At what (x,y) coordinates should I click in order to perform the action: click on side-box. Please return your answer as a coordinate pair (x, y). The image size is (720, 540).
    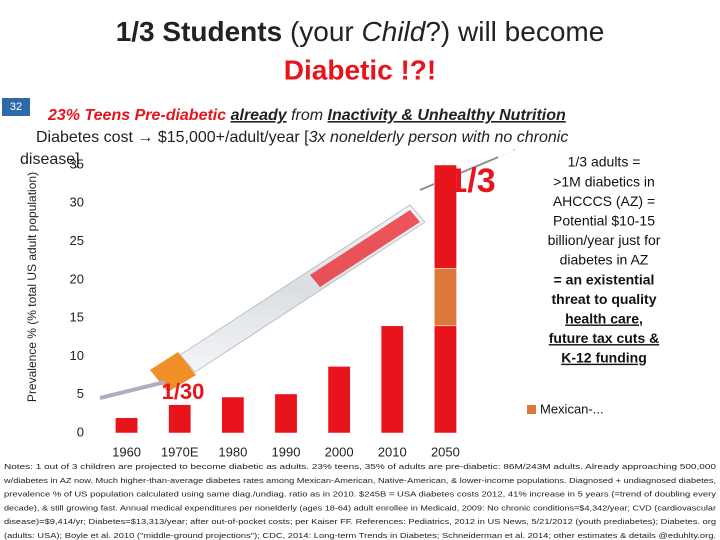
    Looking at the image, I should click on (608, 266).